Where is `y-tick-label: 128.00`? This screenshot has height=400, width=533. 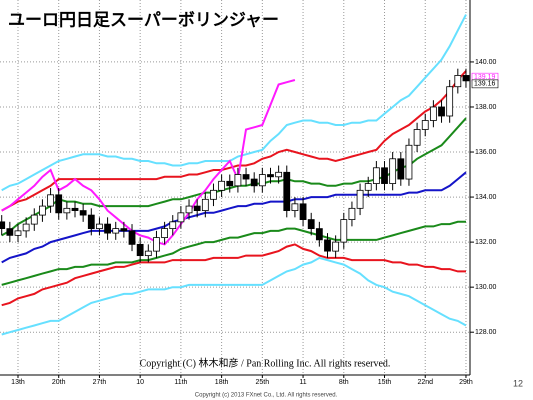
y-tick-label: 128.00 is located at coordinates (486, 332).